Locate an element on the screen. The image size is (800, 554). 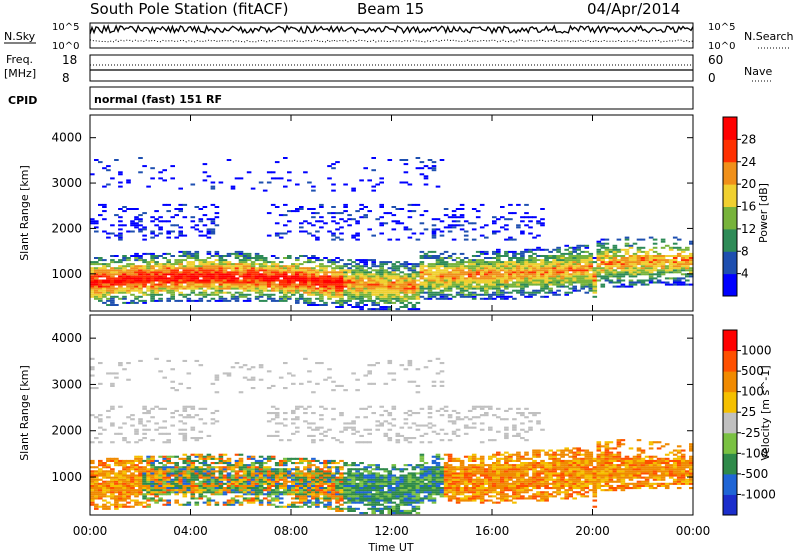
nave-tick-high: 60 is located at coordinates (715, 60).